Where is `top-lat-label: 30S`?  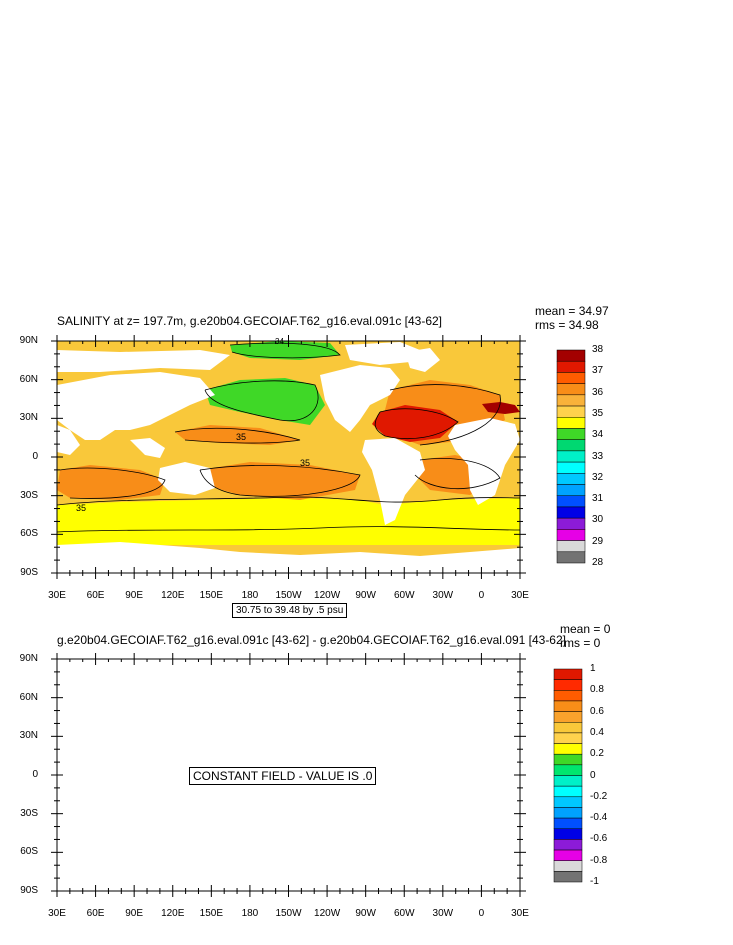 top-lat-label: 30S is located at coordinates (29, 495).